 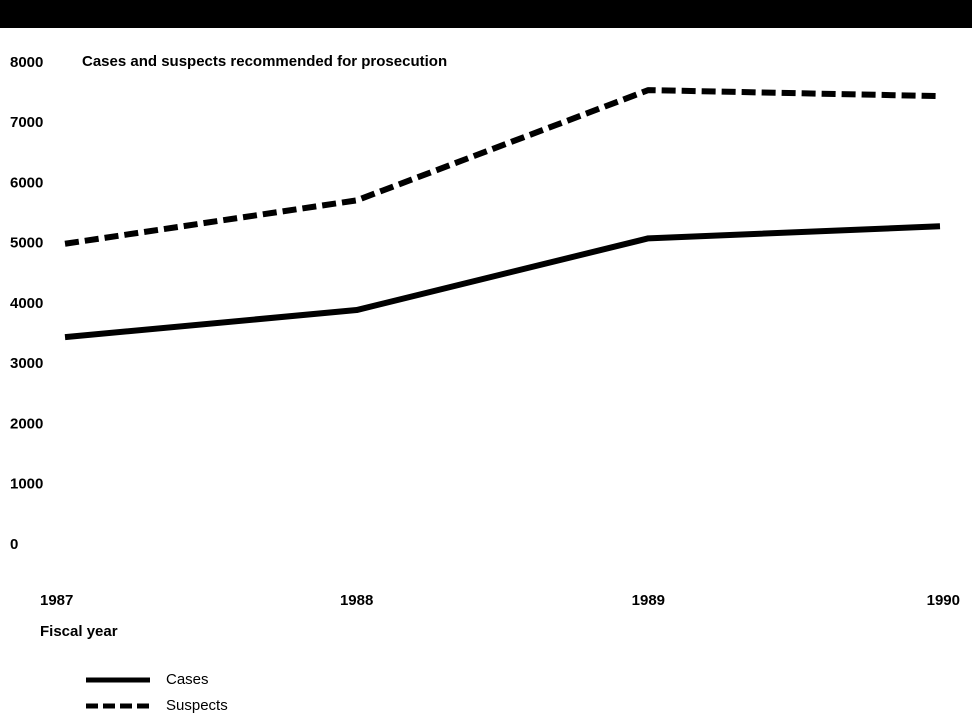 I want to click on y-tick-label: 7000, so click(x=26, y=122).